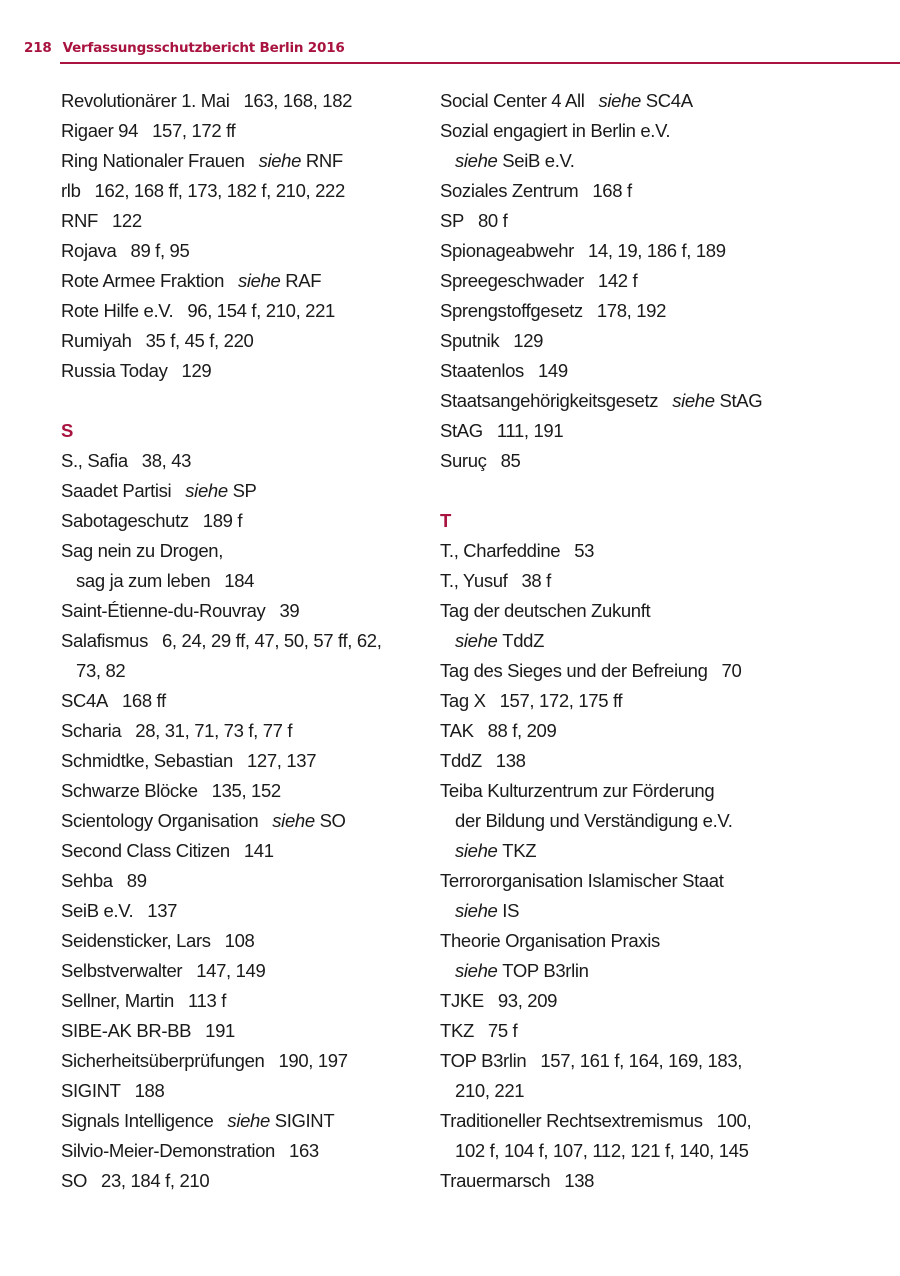  Describe the element at coordinates (194, 130) in the screenshot. I see `entry-pages: 157, 172 ff` at that location.